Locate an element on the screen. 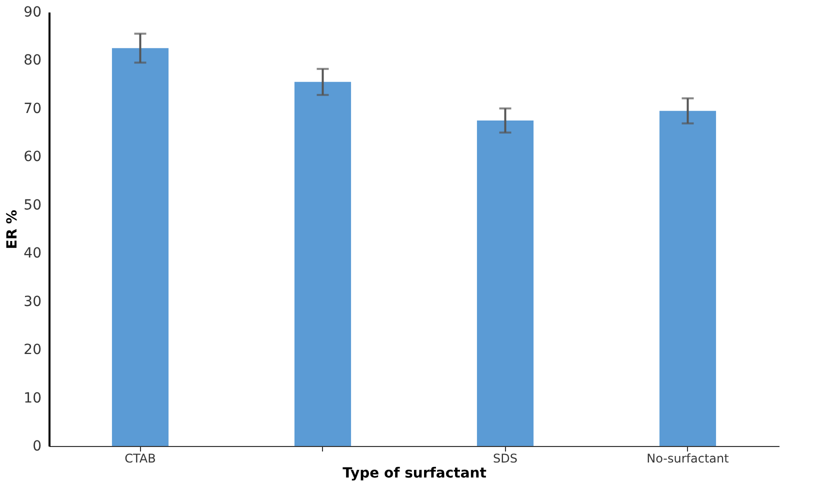 The image size is (826, 497). y-tick-label: 80 is located at coordinates (33, 60).